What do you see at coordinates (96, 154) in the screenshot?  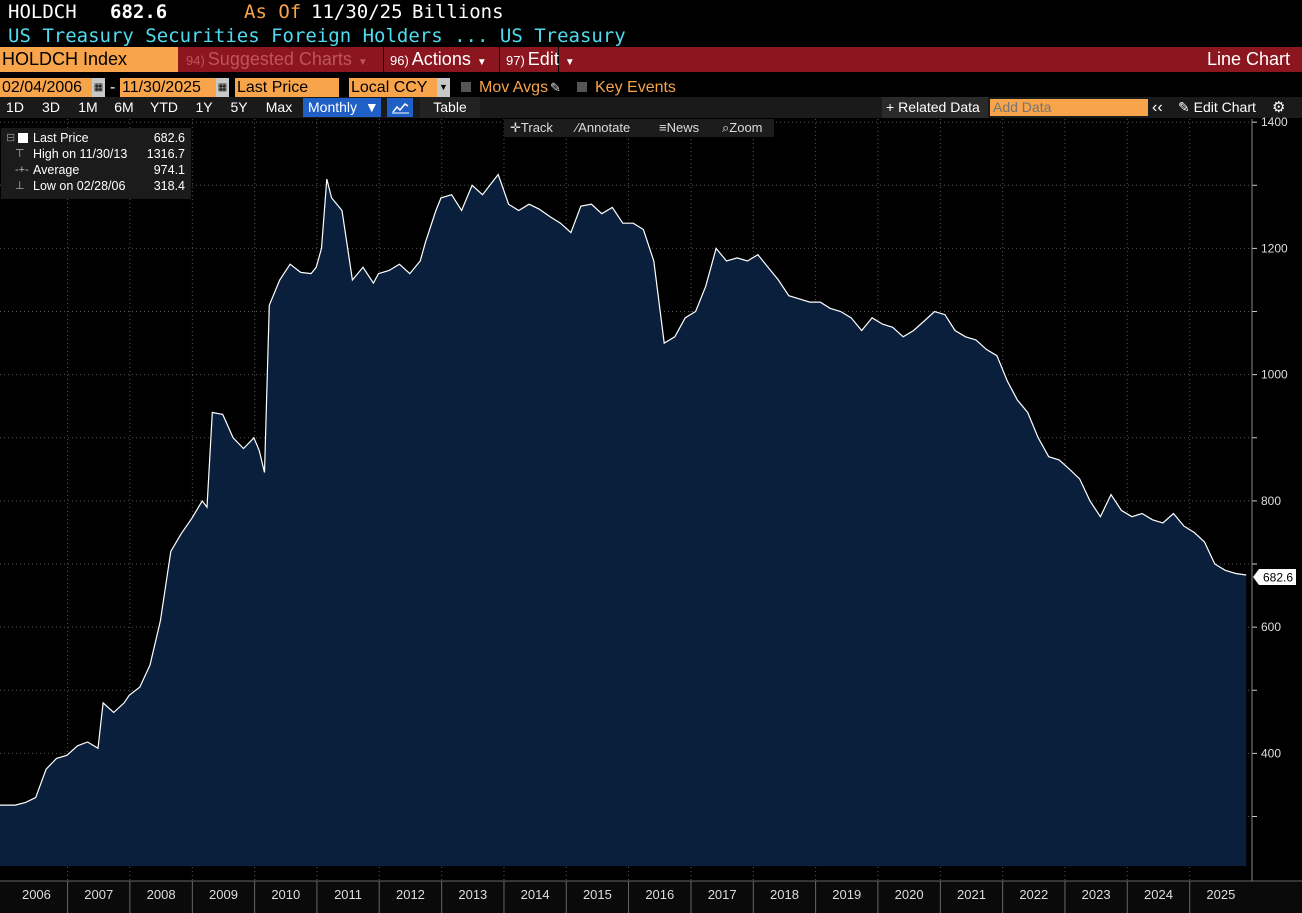 I see `legend-high: ⊤ High on 11/30/13 1316.7` at bounding box center [96, 154].